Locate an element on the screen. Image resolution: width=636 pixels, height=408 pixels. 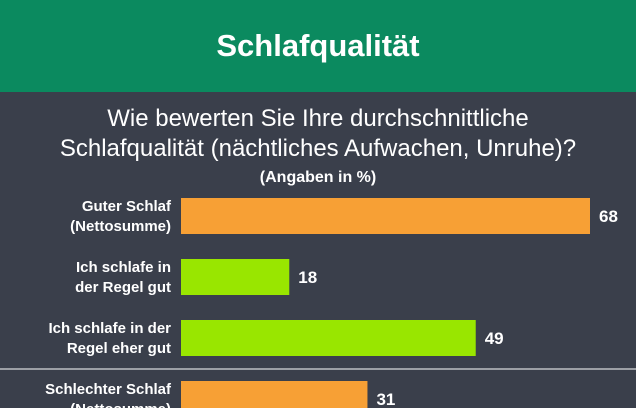
category-label: Ich schlafe in der is located at coordinates (109, 328).